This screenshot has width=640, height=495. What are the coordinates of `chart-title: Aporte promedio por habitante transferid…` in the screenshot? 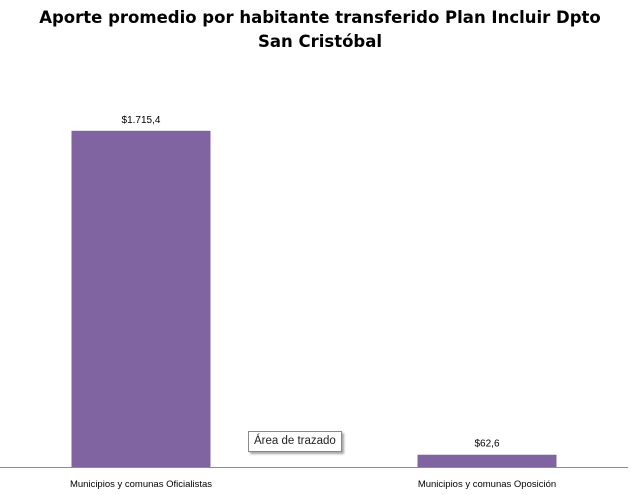 It's located at (320, 29).